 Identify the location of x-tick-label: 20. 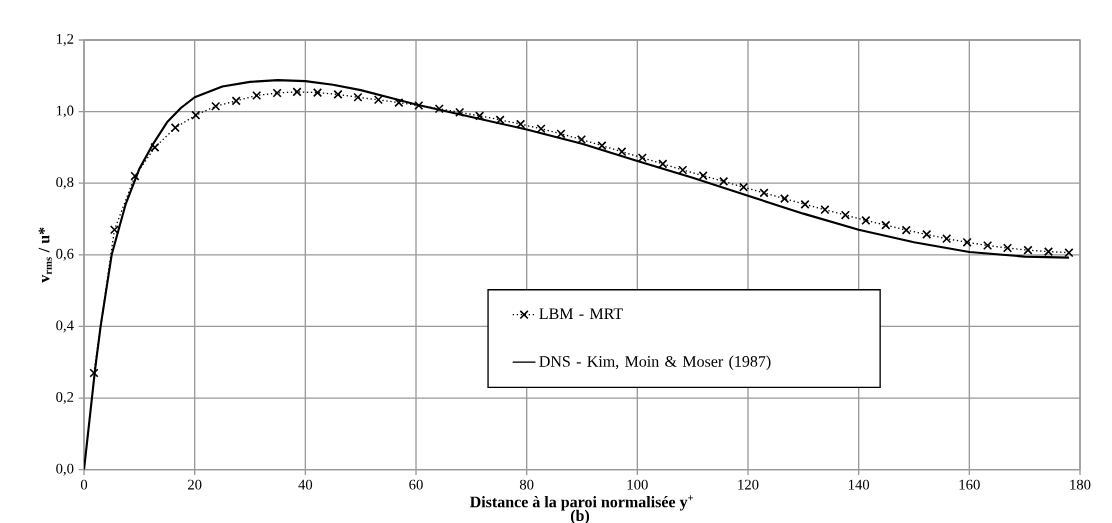
(194, 484).